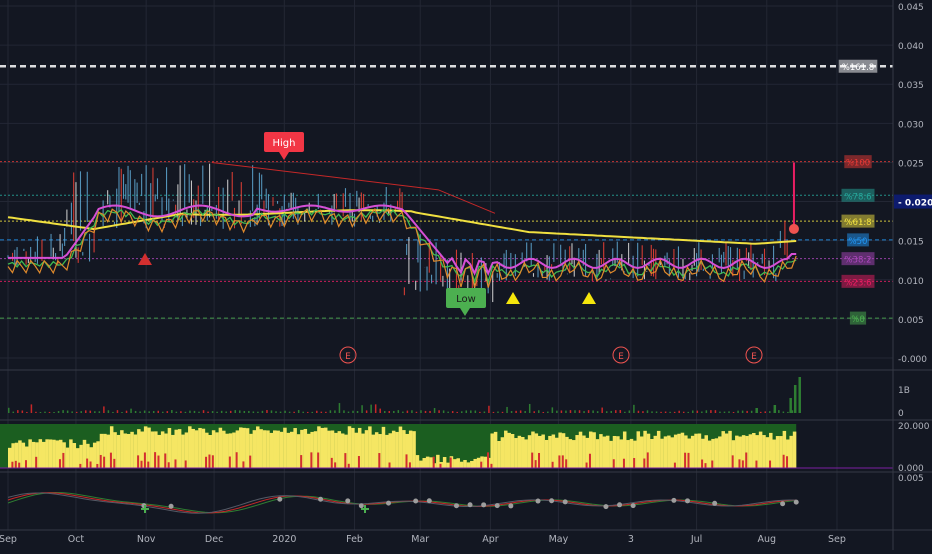  I want to click on fib-level-label: %161.8, so click(858, 68).